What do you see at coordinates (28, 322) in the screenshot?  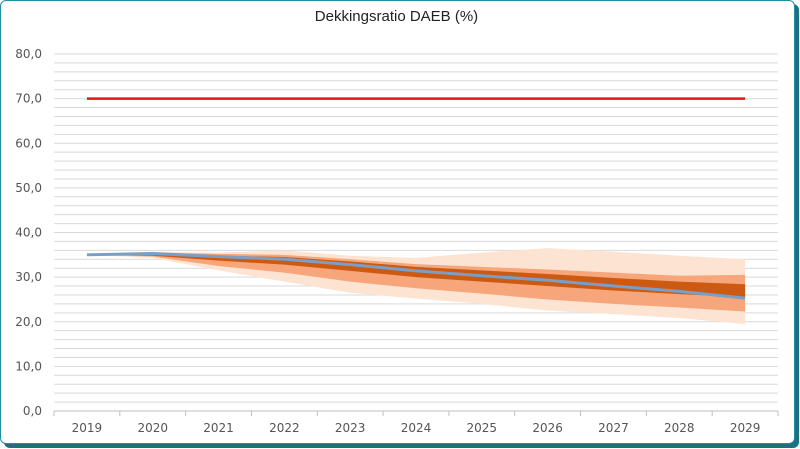 I see `y-tick-label: 20,0` at bounding box center [28, 322].